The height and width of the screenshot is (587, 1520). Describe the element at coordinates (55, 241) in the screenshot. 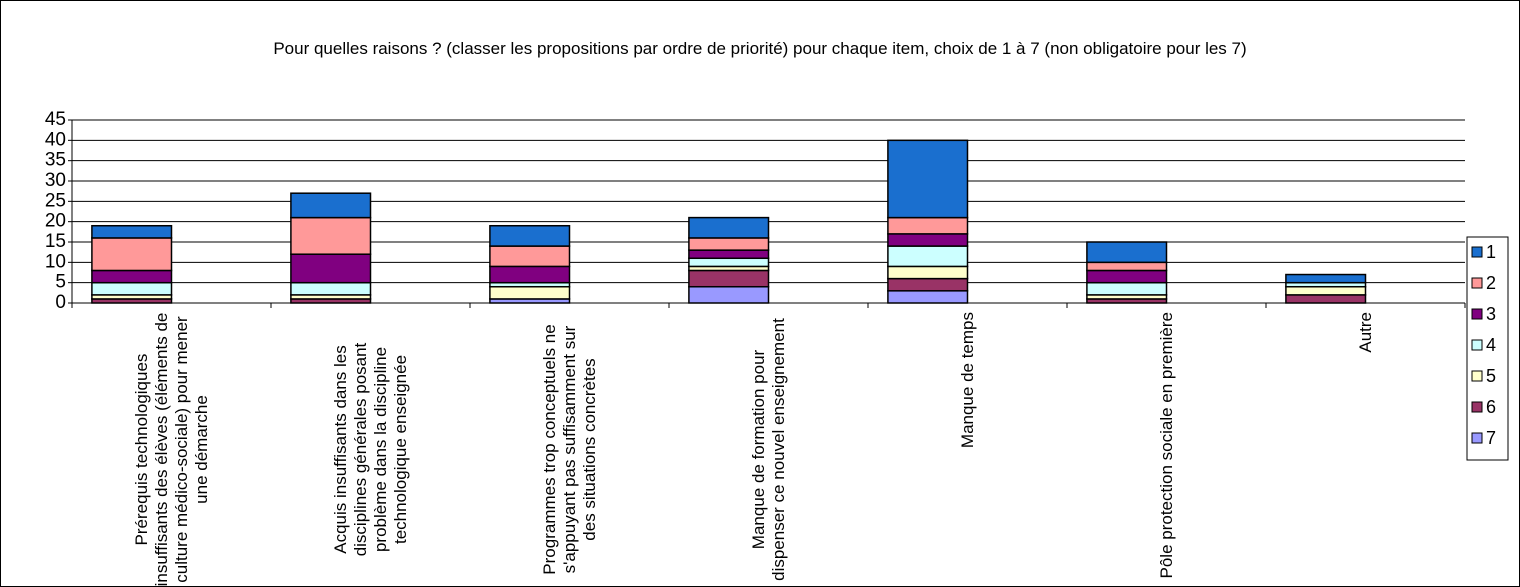

I see `y-tick-label: 15` at that location.